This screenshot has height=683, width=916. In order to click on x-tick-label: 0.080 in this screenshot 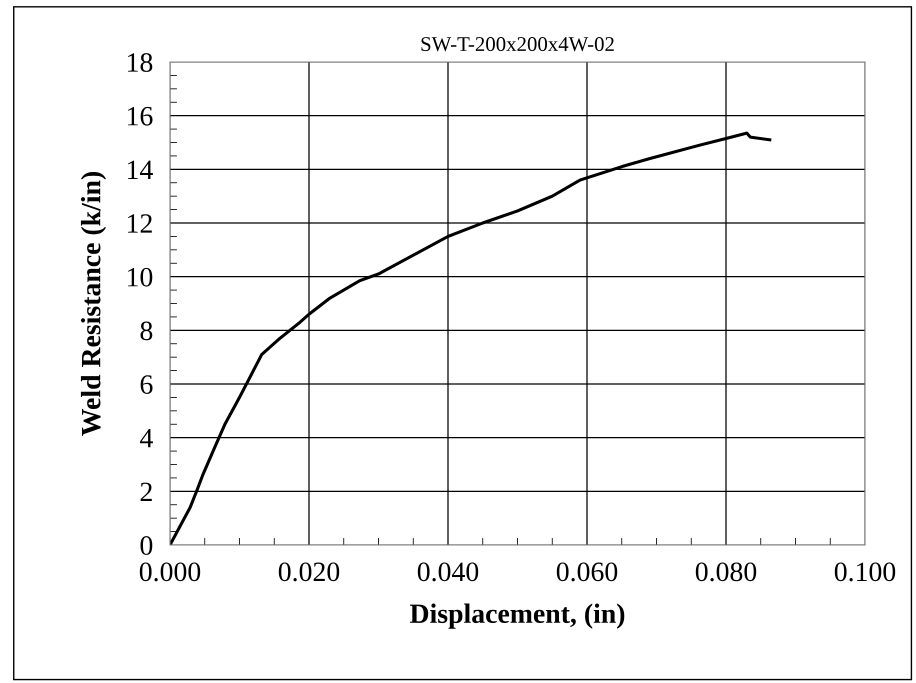, I will do `click(726, 572)`.